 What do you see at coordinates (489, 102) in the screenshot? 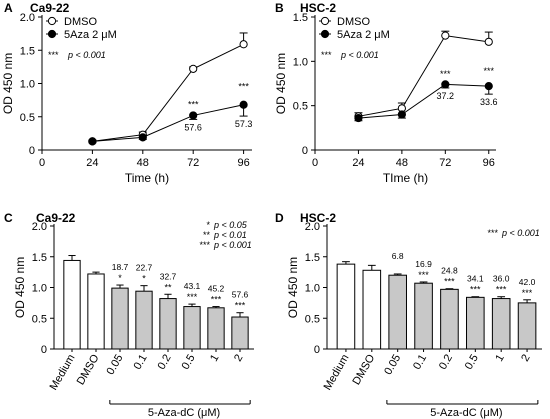
I see `annotation-value: 33.6` at bounding box center [489, 102].